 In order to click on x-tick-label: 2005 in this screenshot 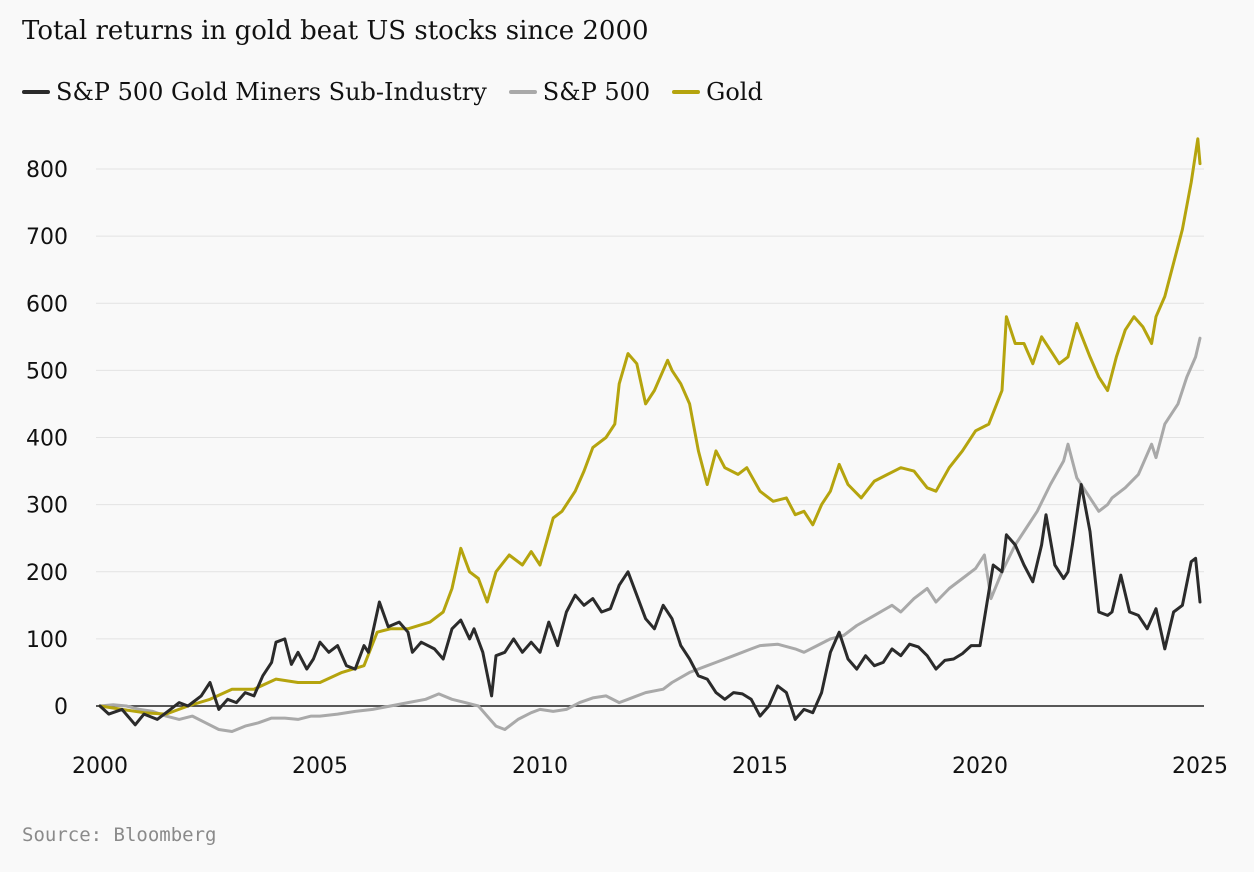, I will do `click(320, 766)`.